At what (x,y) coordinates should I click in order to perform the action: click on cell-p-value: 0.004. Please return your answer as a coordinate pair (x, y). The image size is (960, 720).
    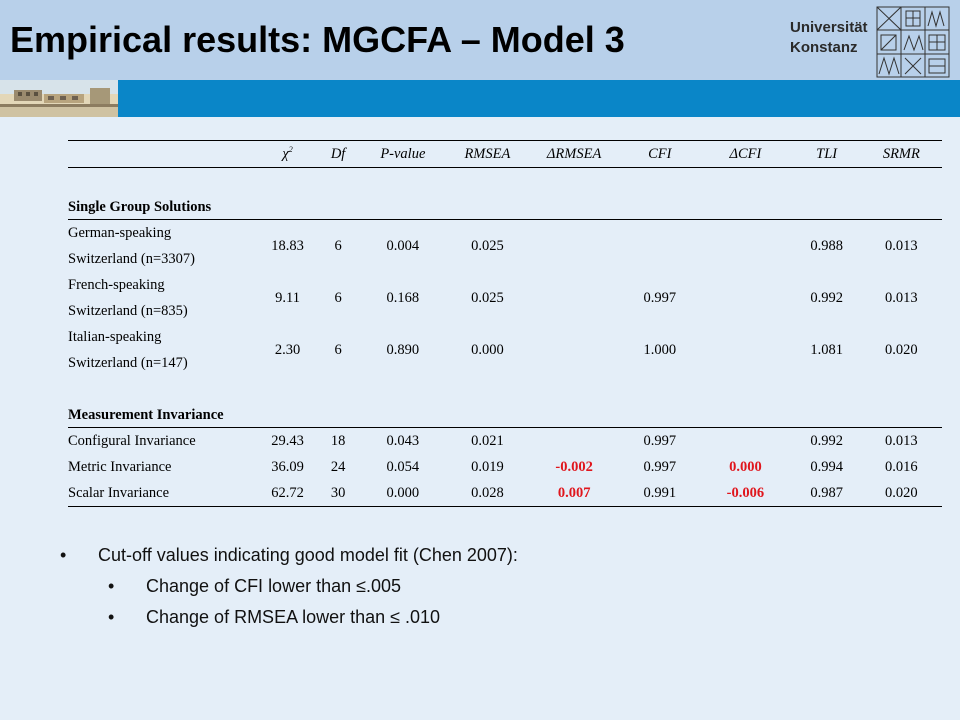
    Looking at the image, I should click on (402, 245).